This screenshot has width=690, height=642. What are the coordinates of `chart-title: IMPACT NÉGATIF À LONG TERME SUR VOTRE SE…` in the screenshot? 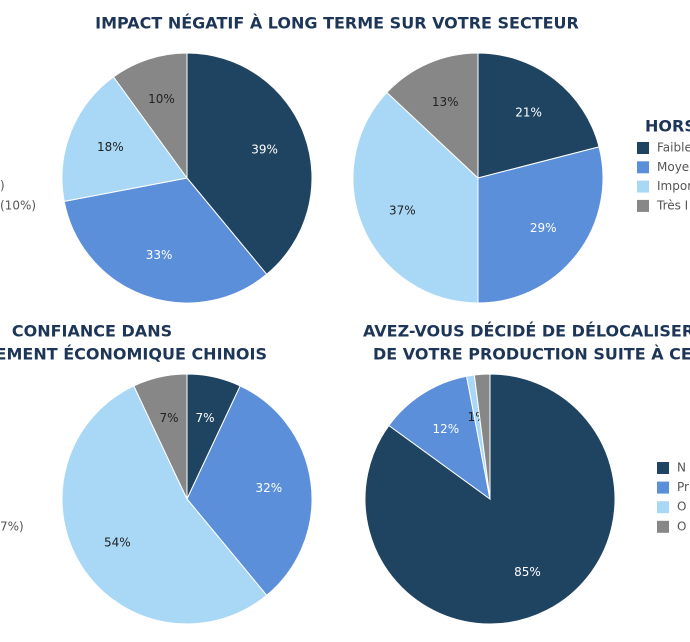 It's located at (337, 23).